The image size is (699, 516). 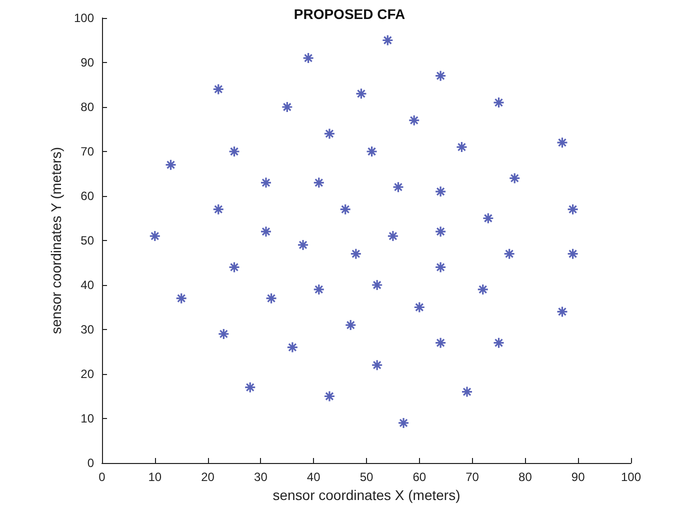 I want to click on y-tick-label: 50, so click(x=87, y=241).